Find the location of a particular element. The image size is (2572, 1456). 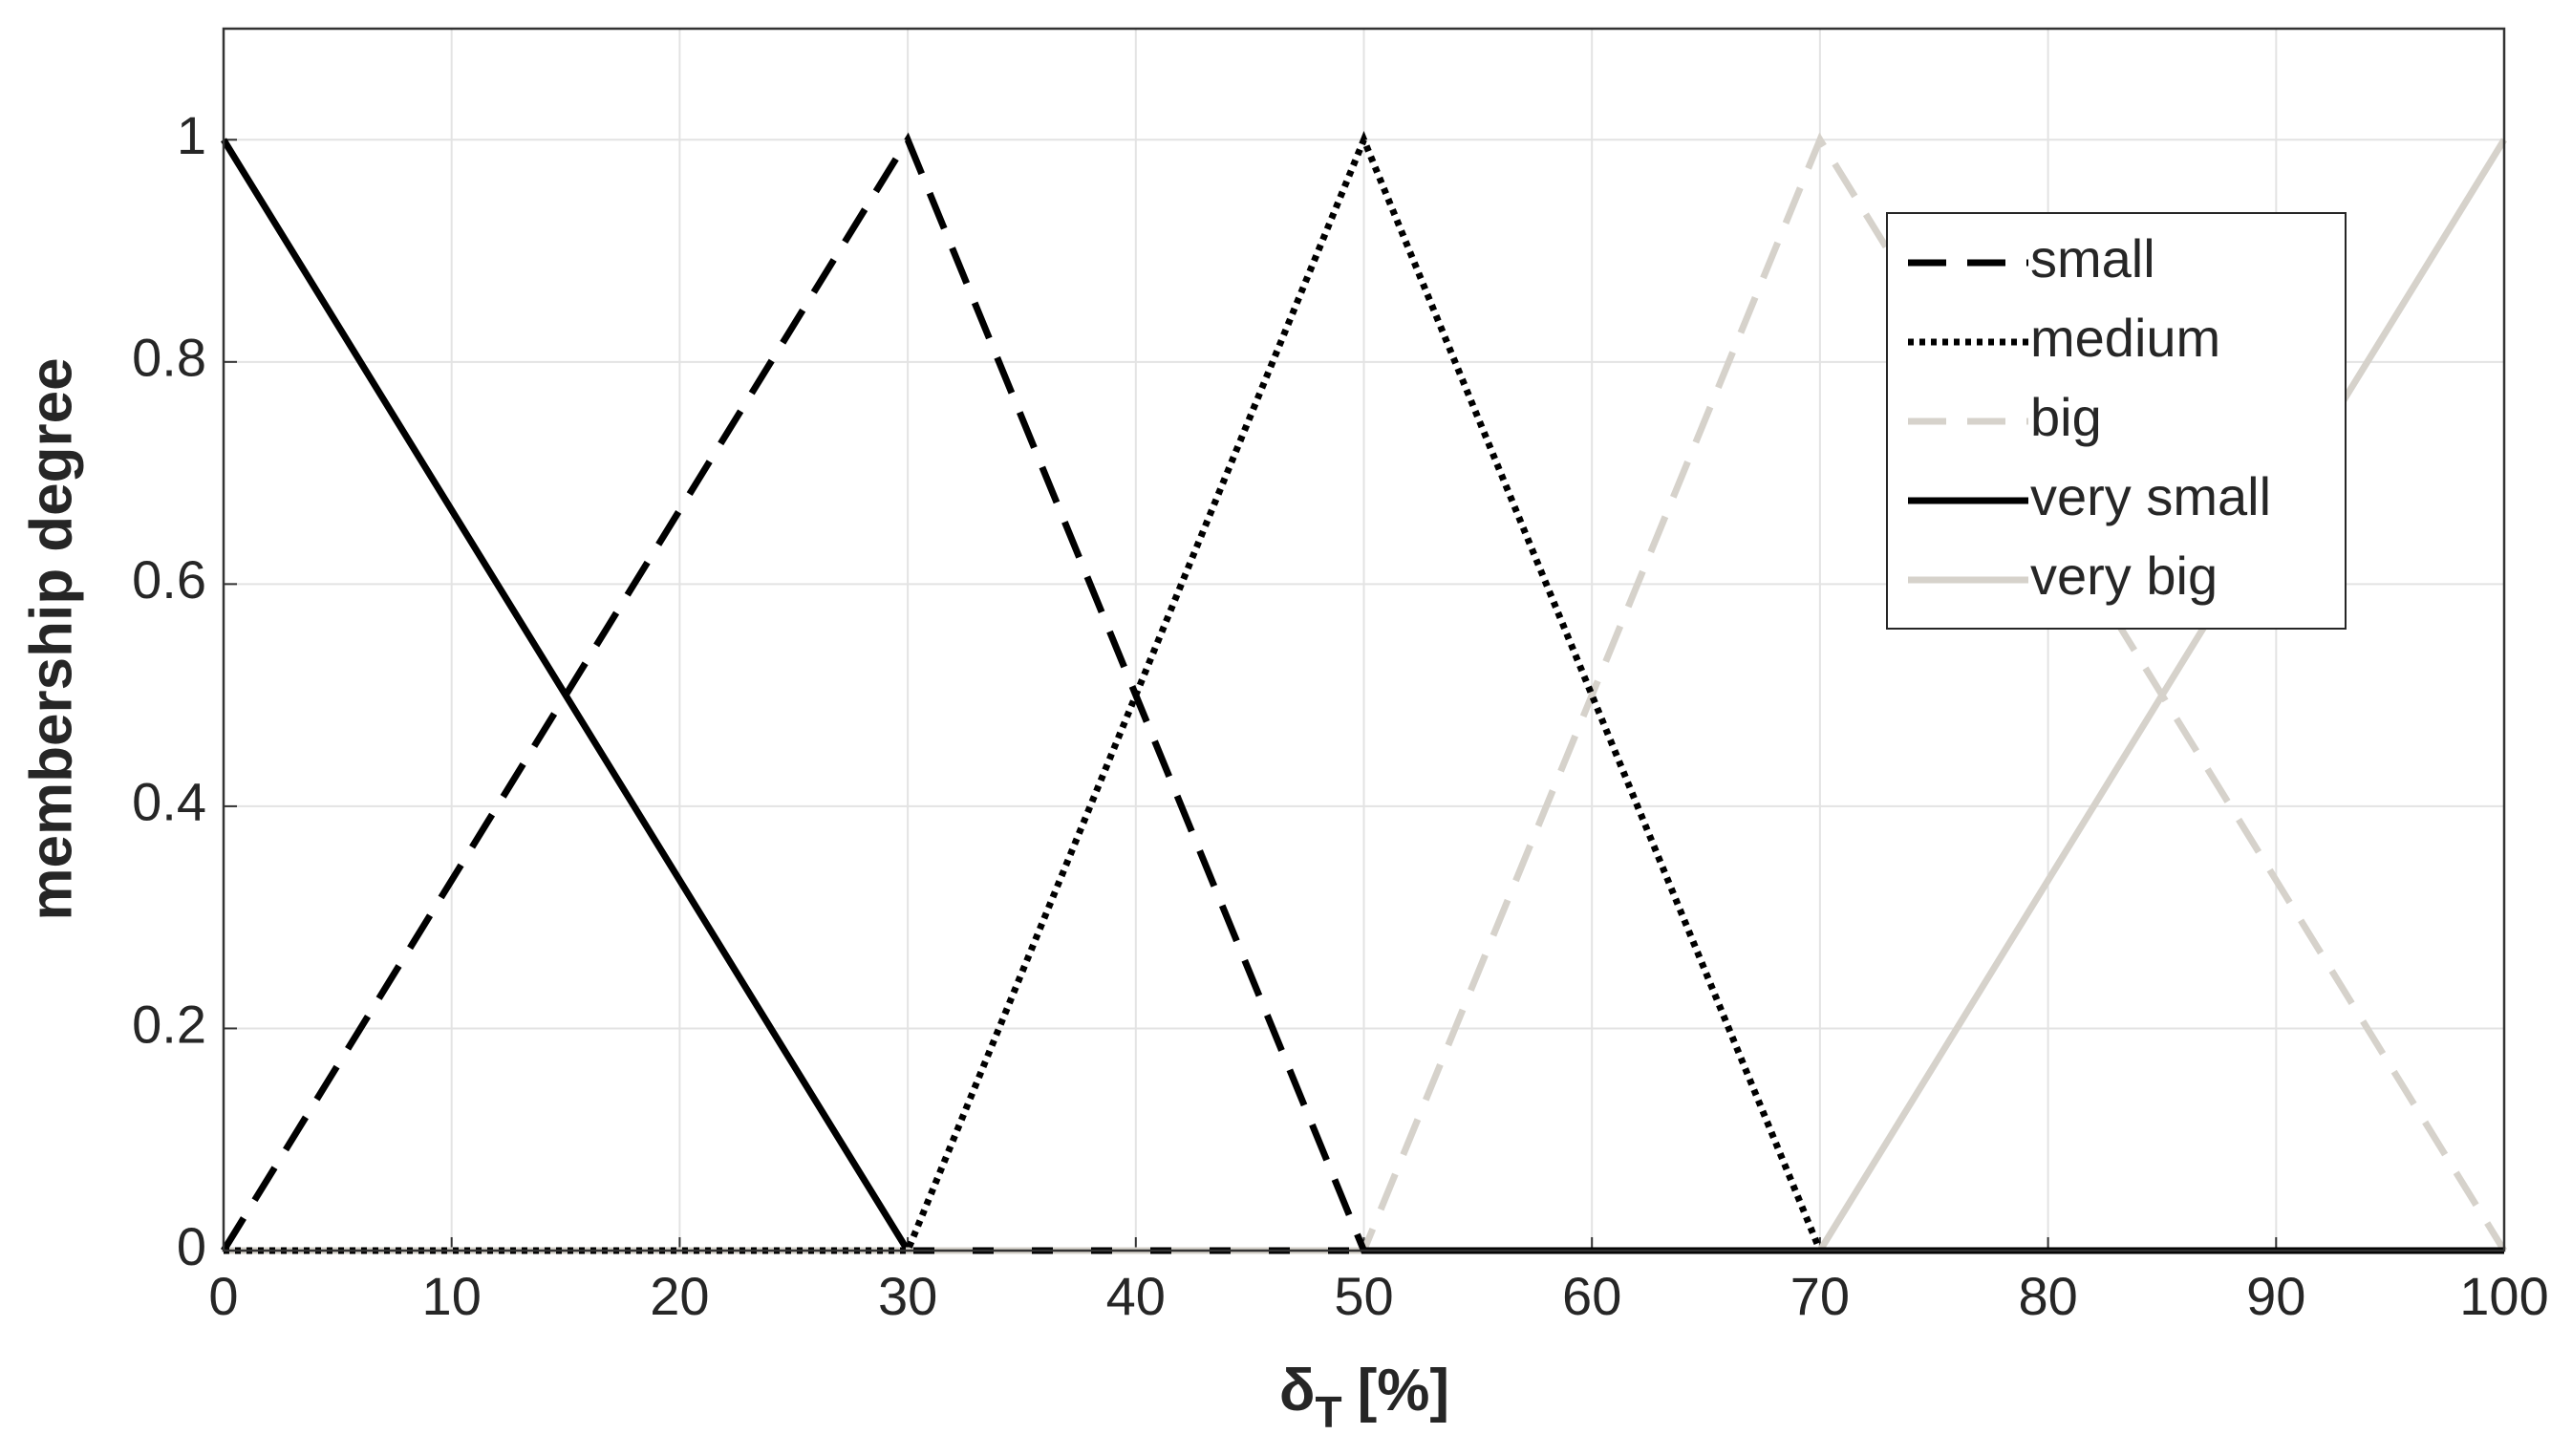

y-tick-label: 0.2 is located at coordinates (169, 1024).